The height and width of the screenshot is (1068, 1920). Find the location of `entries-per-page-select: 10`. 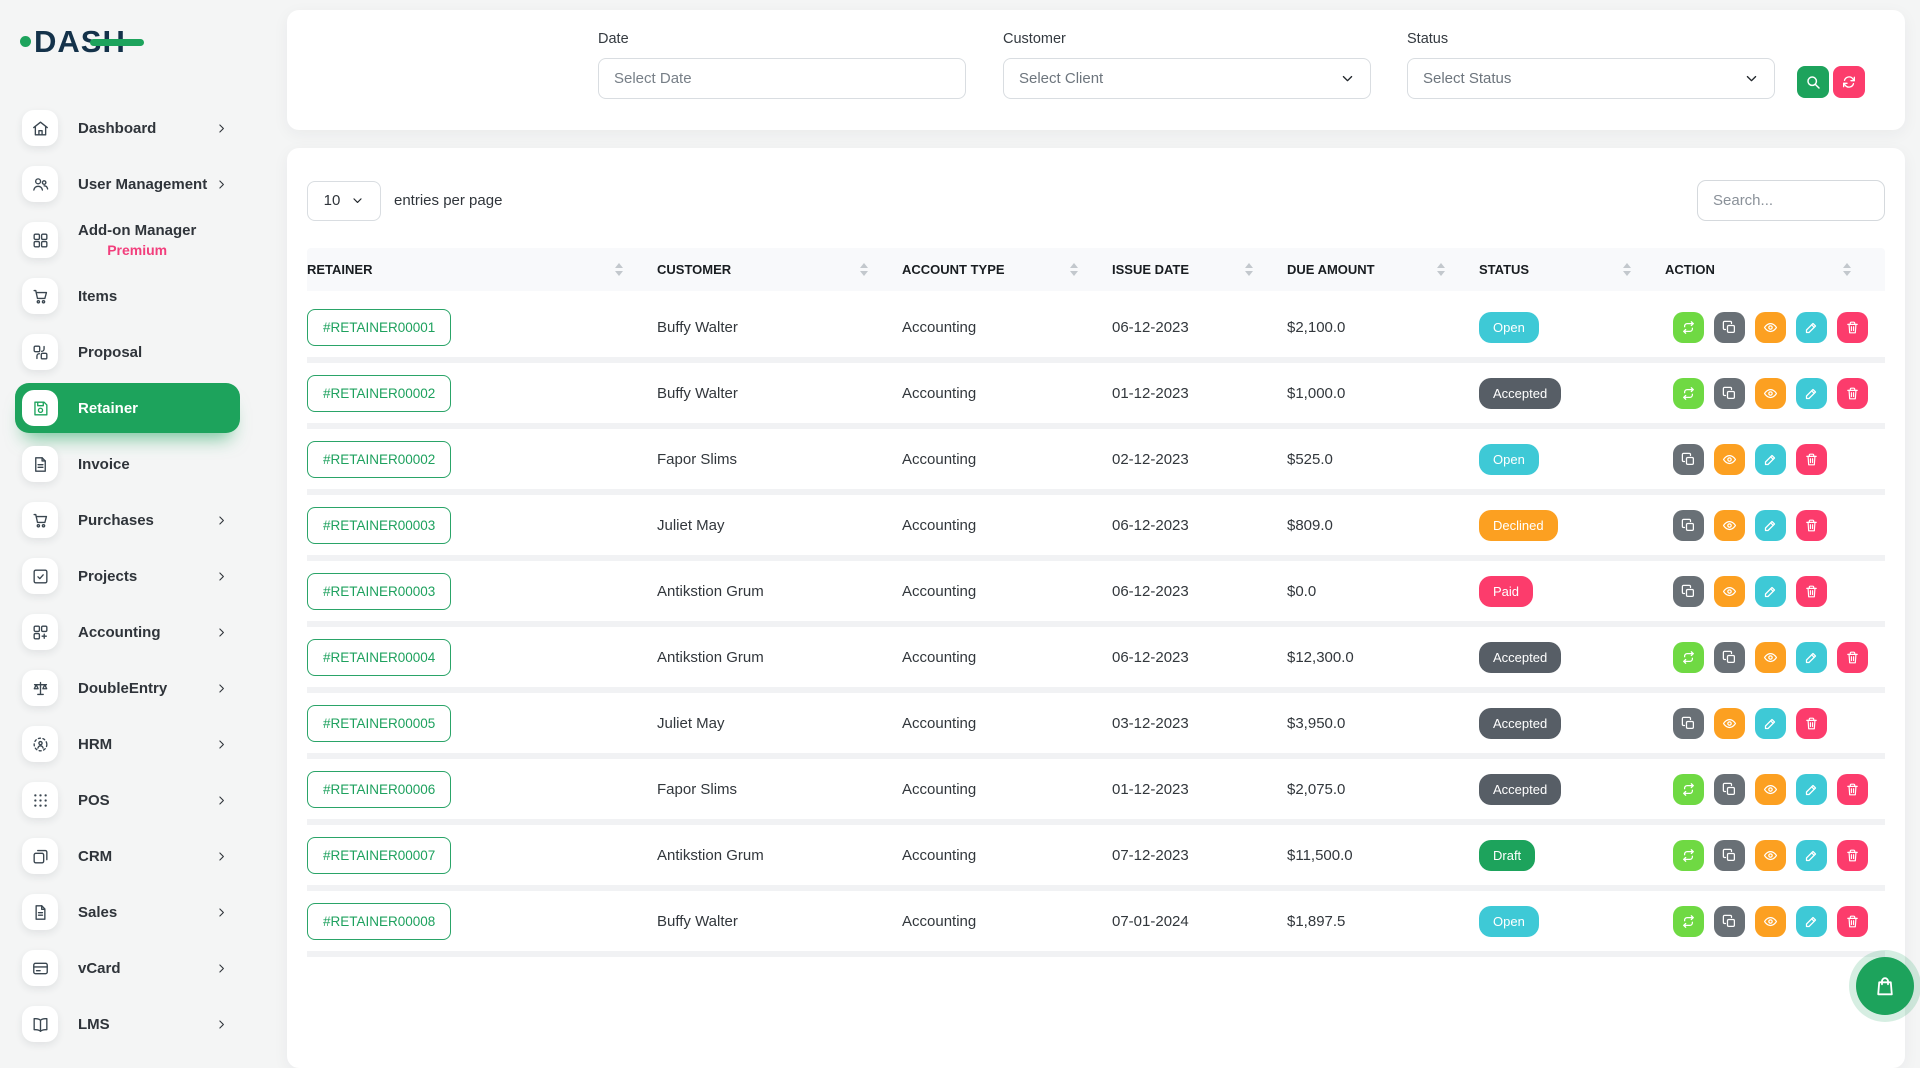

entries-per-page-select: 10 is located at coordinates (344, 200).